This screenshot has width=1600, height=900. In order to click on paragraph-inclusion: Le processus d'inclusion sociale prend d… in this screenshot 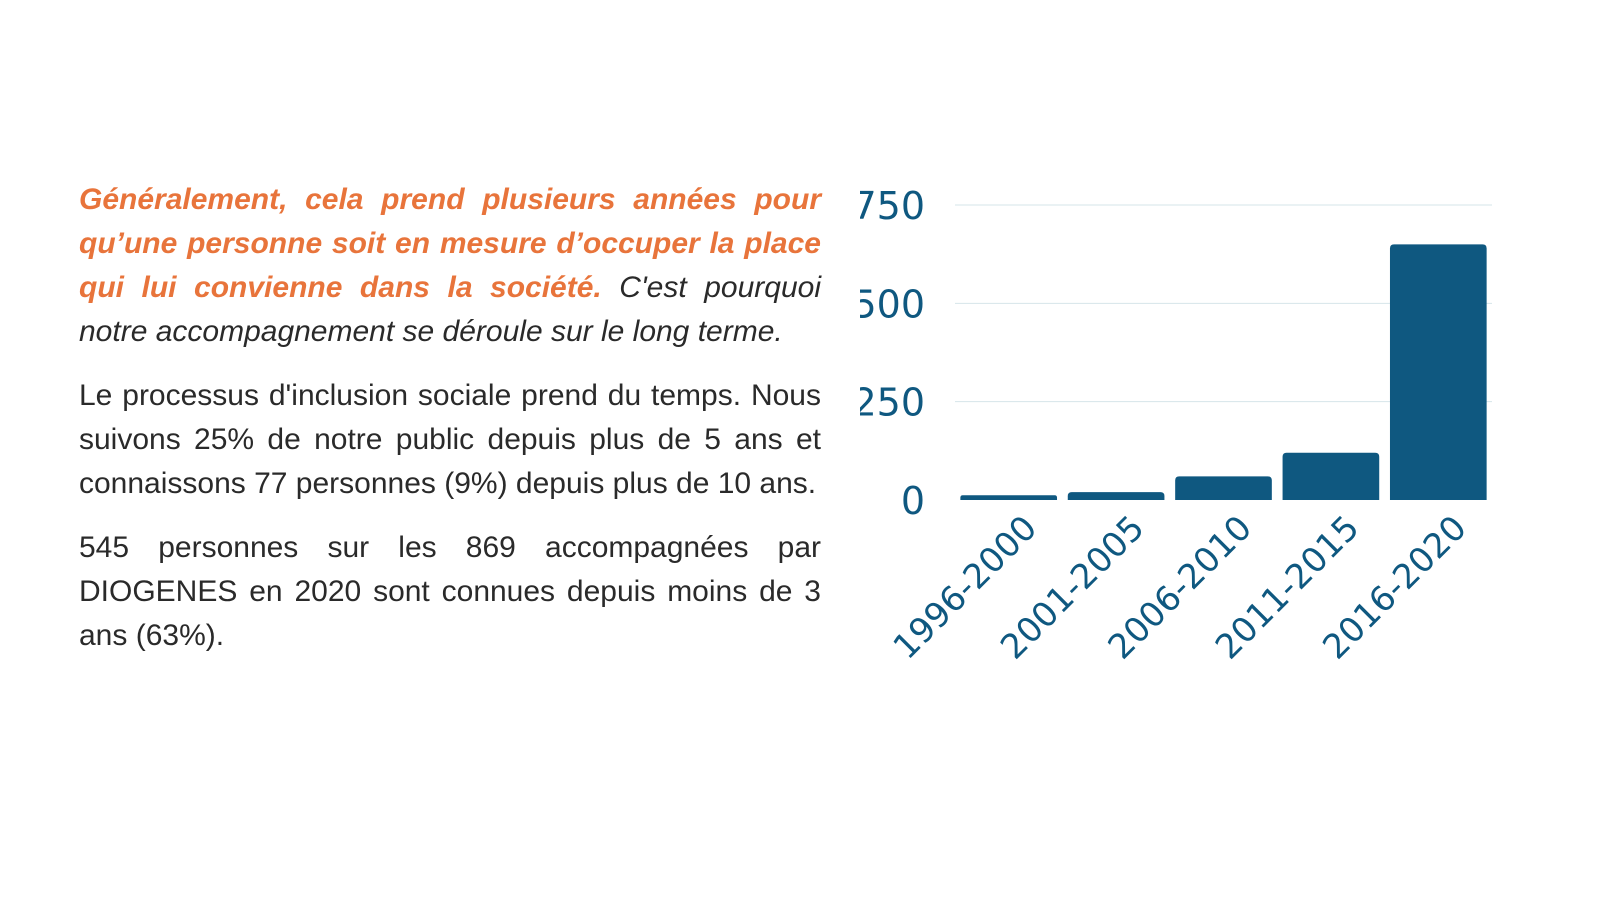, I will do `click(450, 439)`.